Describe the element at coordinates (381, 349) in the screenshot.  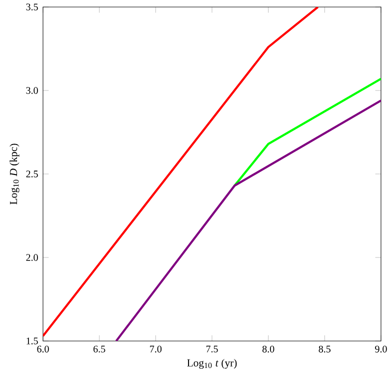
I see `x-tick-label: 9.0` at that location.